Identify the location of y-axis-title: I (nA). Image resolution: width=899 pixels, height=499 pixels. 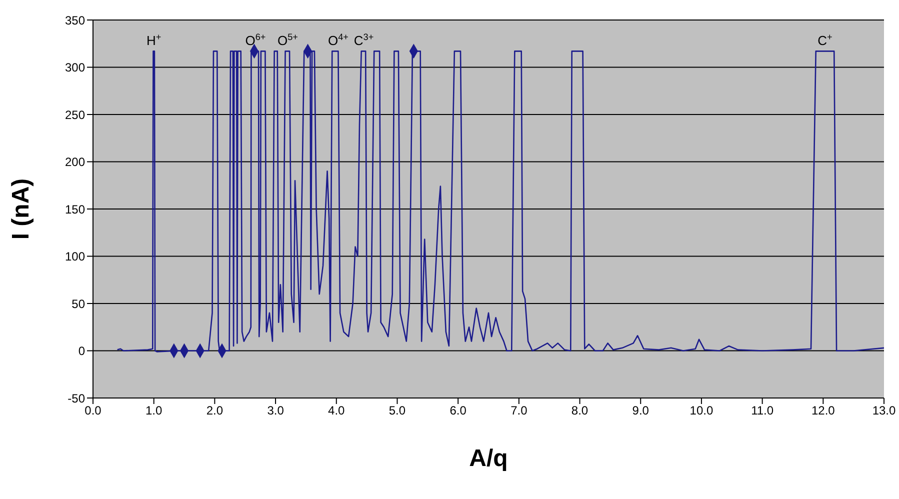
(21, 209).